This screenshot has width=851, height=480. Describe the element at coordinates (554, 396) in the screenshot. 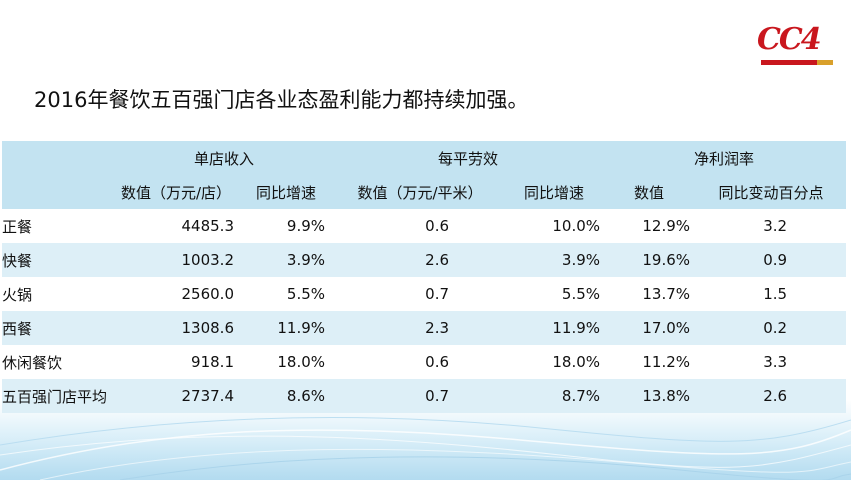

I see `cell: 8.7%` at that location.